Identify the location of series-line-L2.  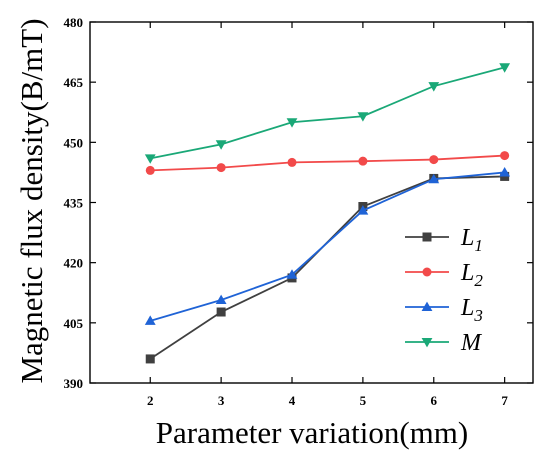
(327, 163).